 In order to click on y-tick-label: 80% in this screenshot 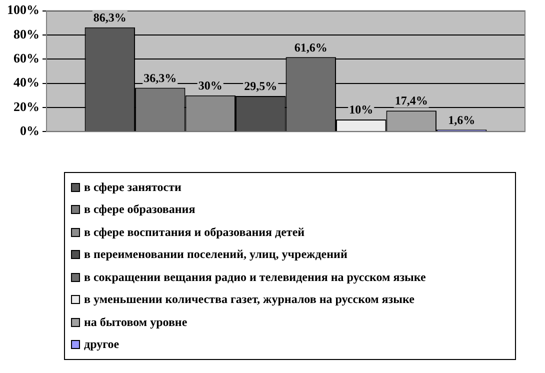, I will do `click(27, 34)`.